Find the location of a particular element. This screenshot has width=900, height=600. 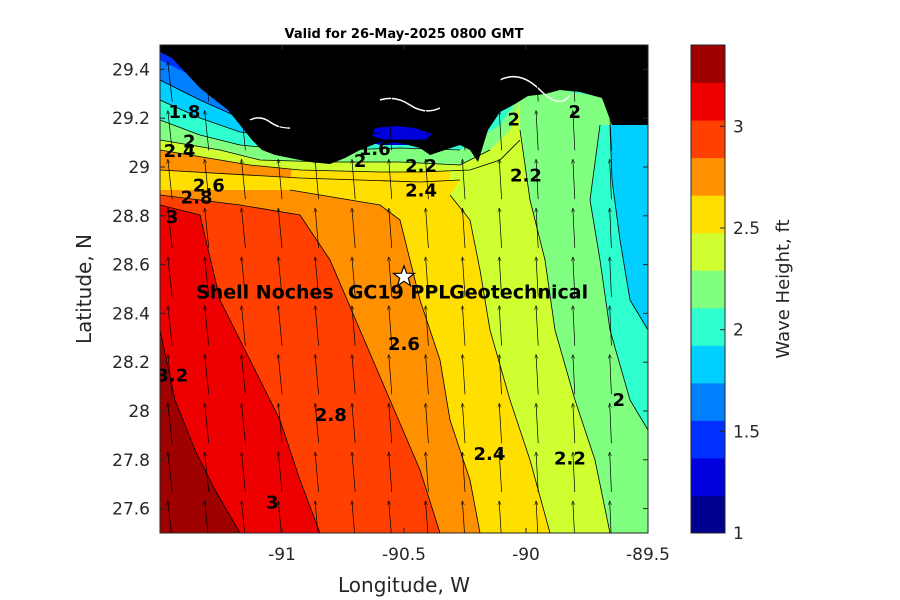

y-tick-label: 27.6 is located at coordinates (131, 510).